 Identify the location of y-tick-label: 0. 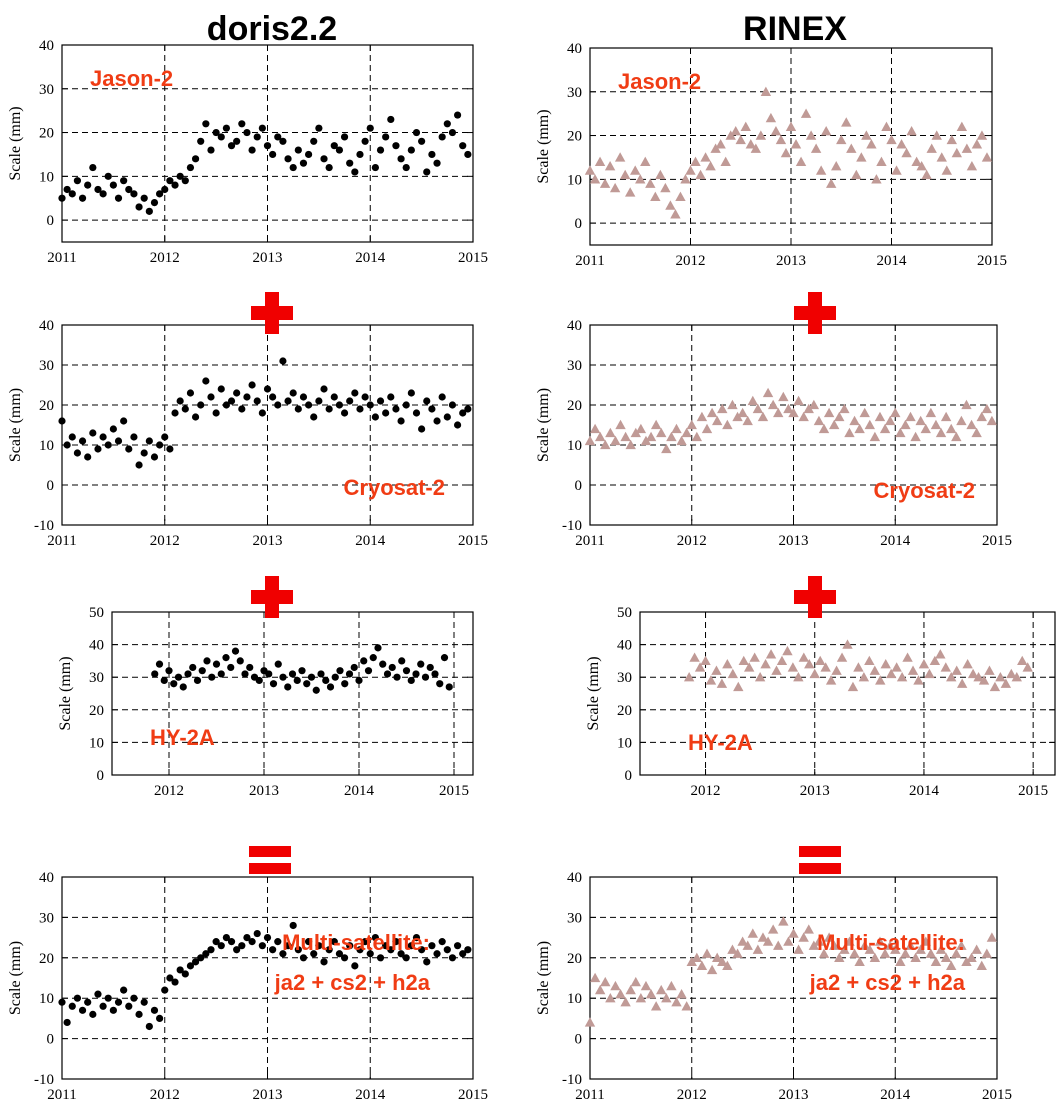
(579, 486).